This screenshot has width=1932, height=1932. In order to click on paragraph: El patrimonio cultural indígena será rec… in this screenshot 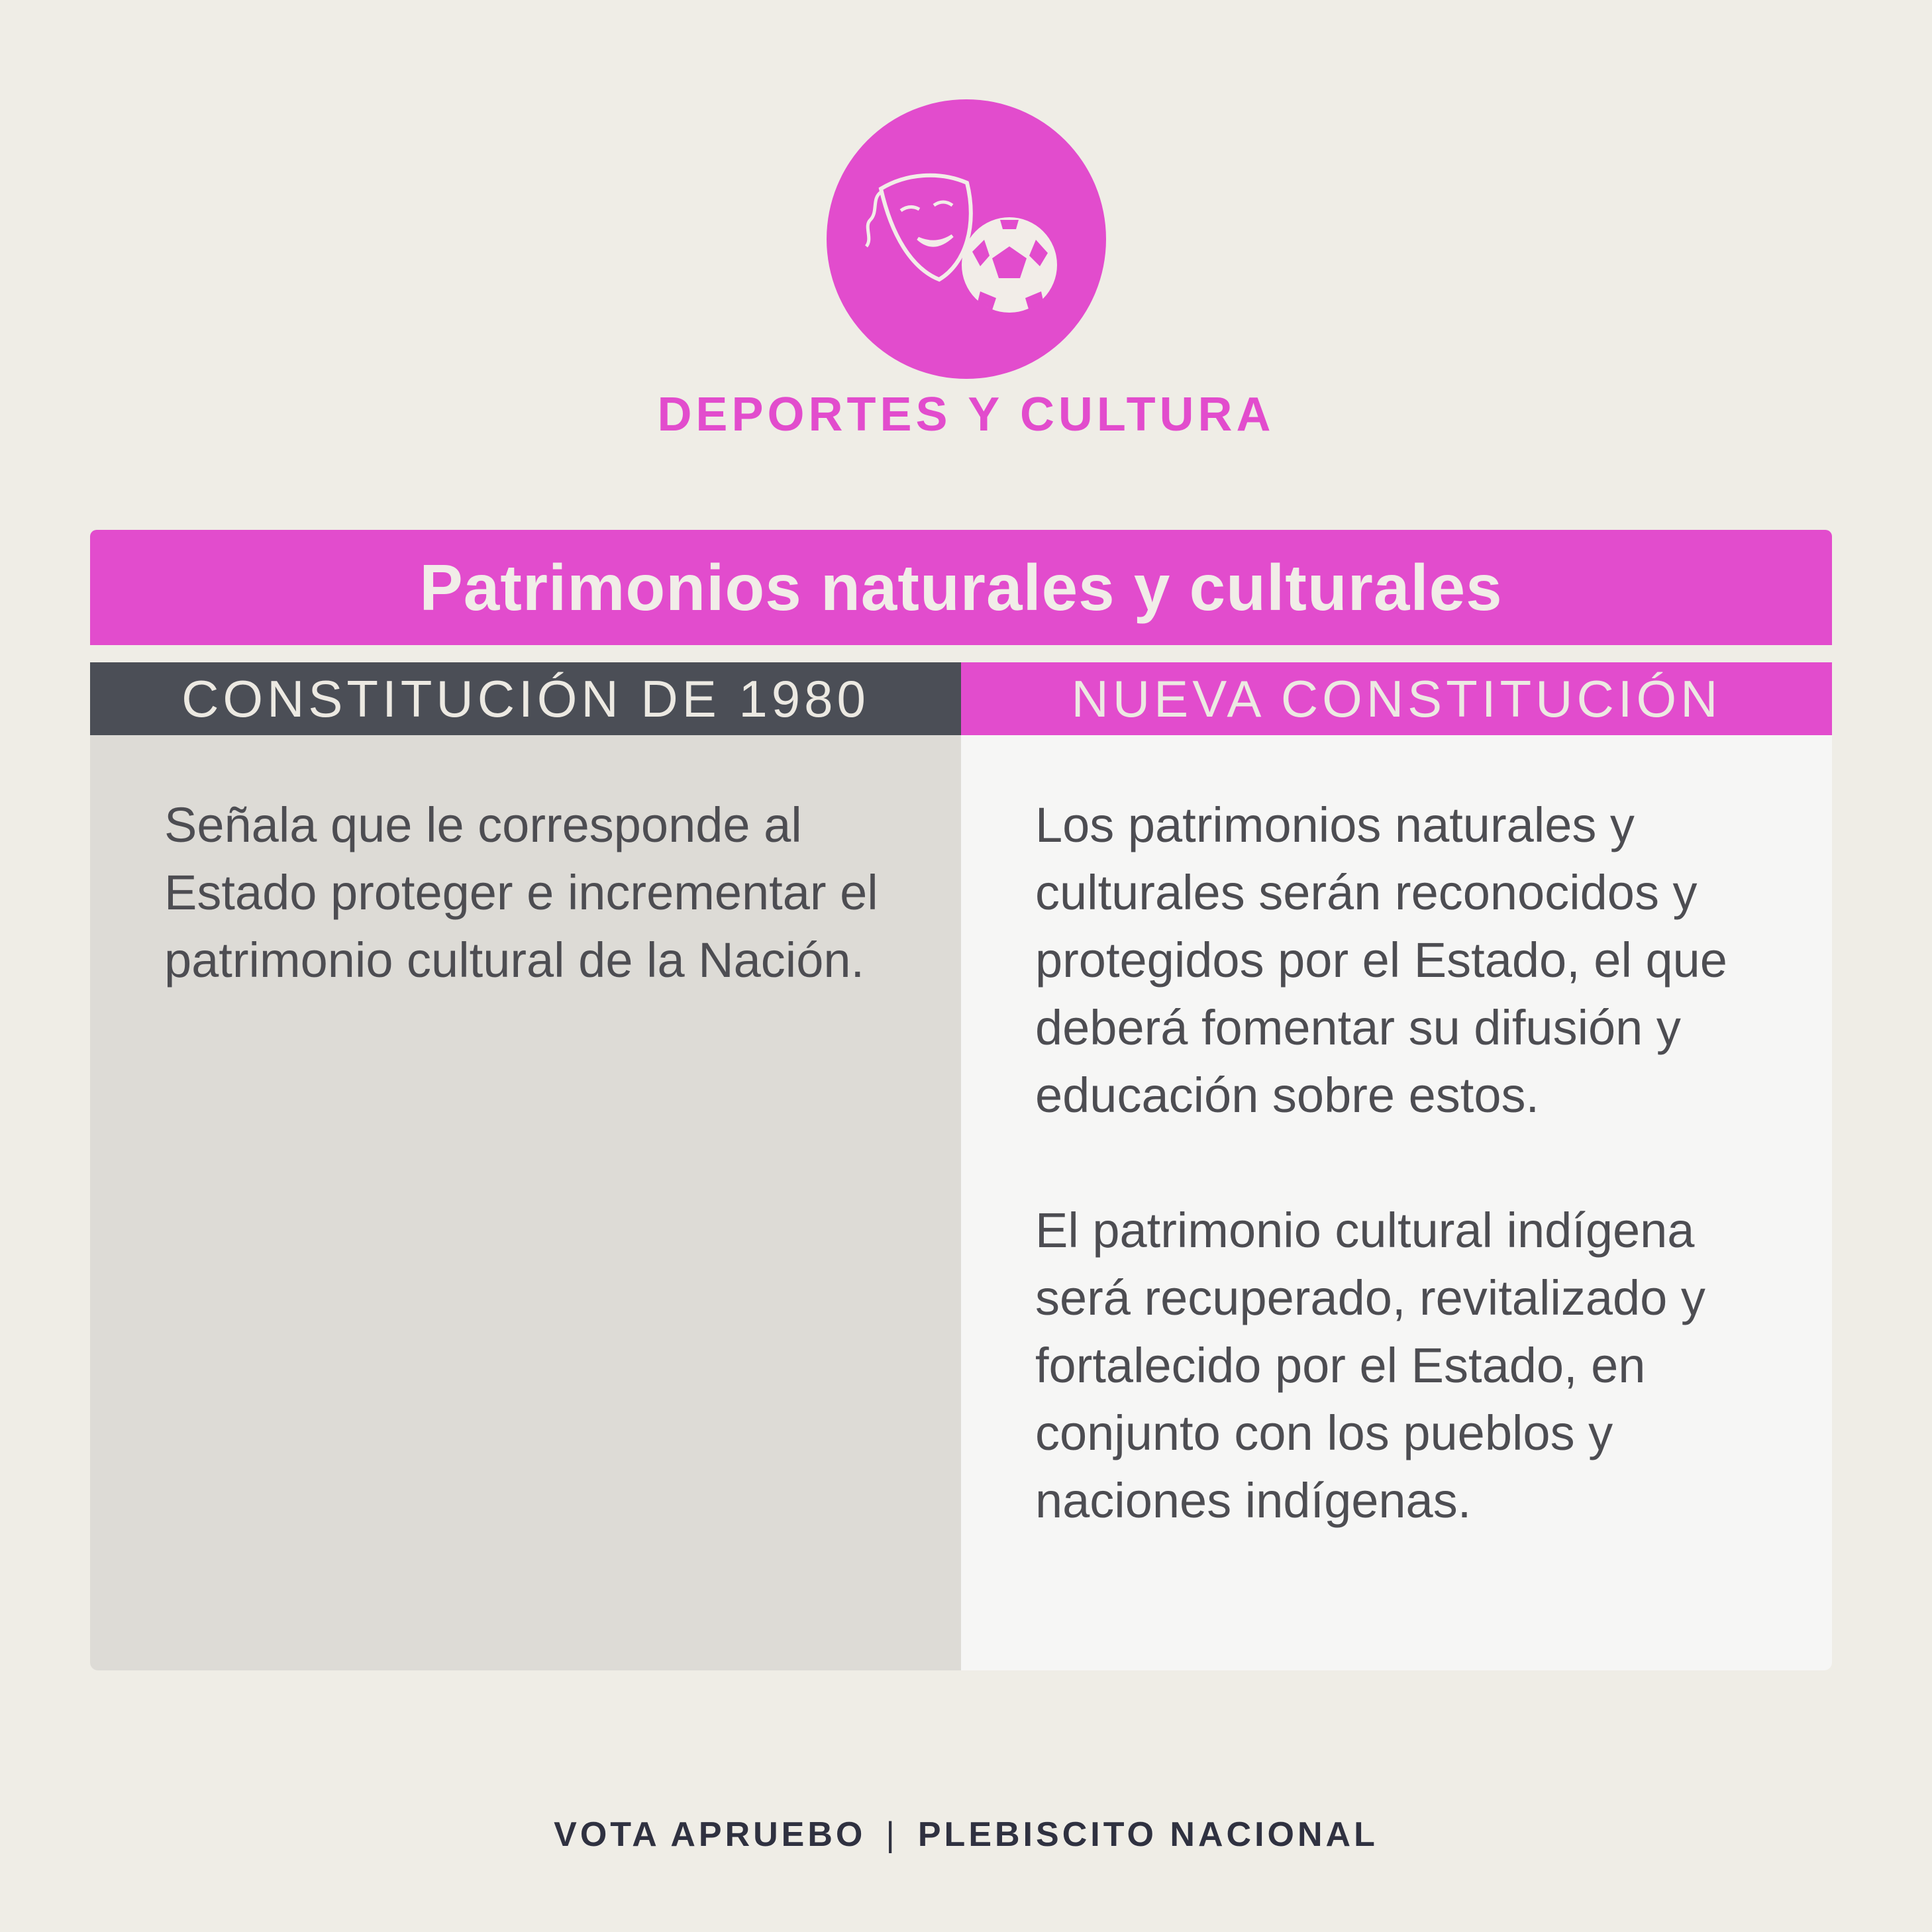, I will do `click(1370, 1365)`.